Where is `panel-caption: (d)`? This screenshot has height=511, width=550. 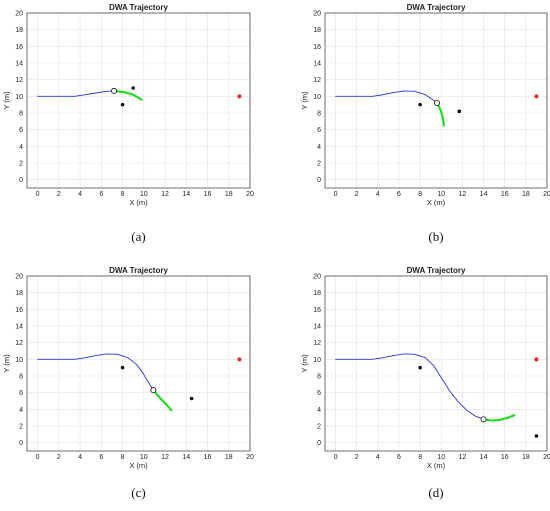
panel-caption: (d) is located at coordinates (435, 492).